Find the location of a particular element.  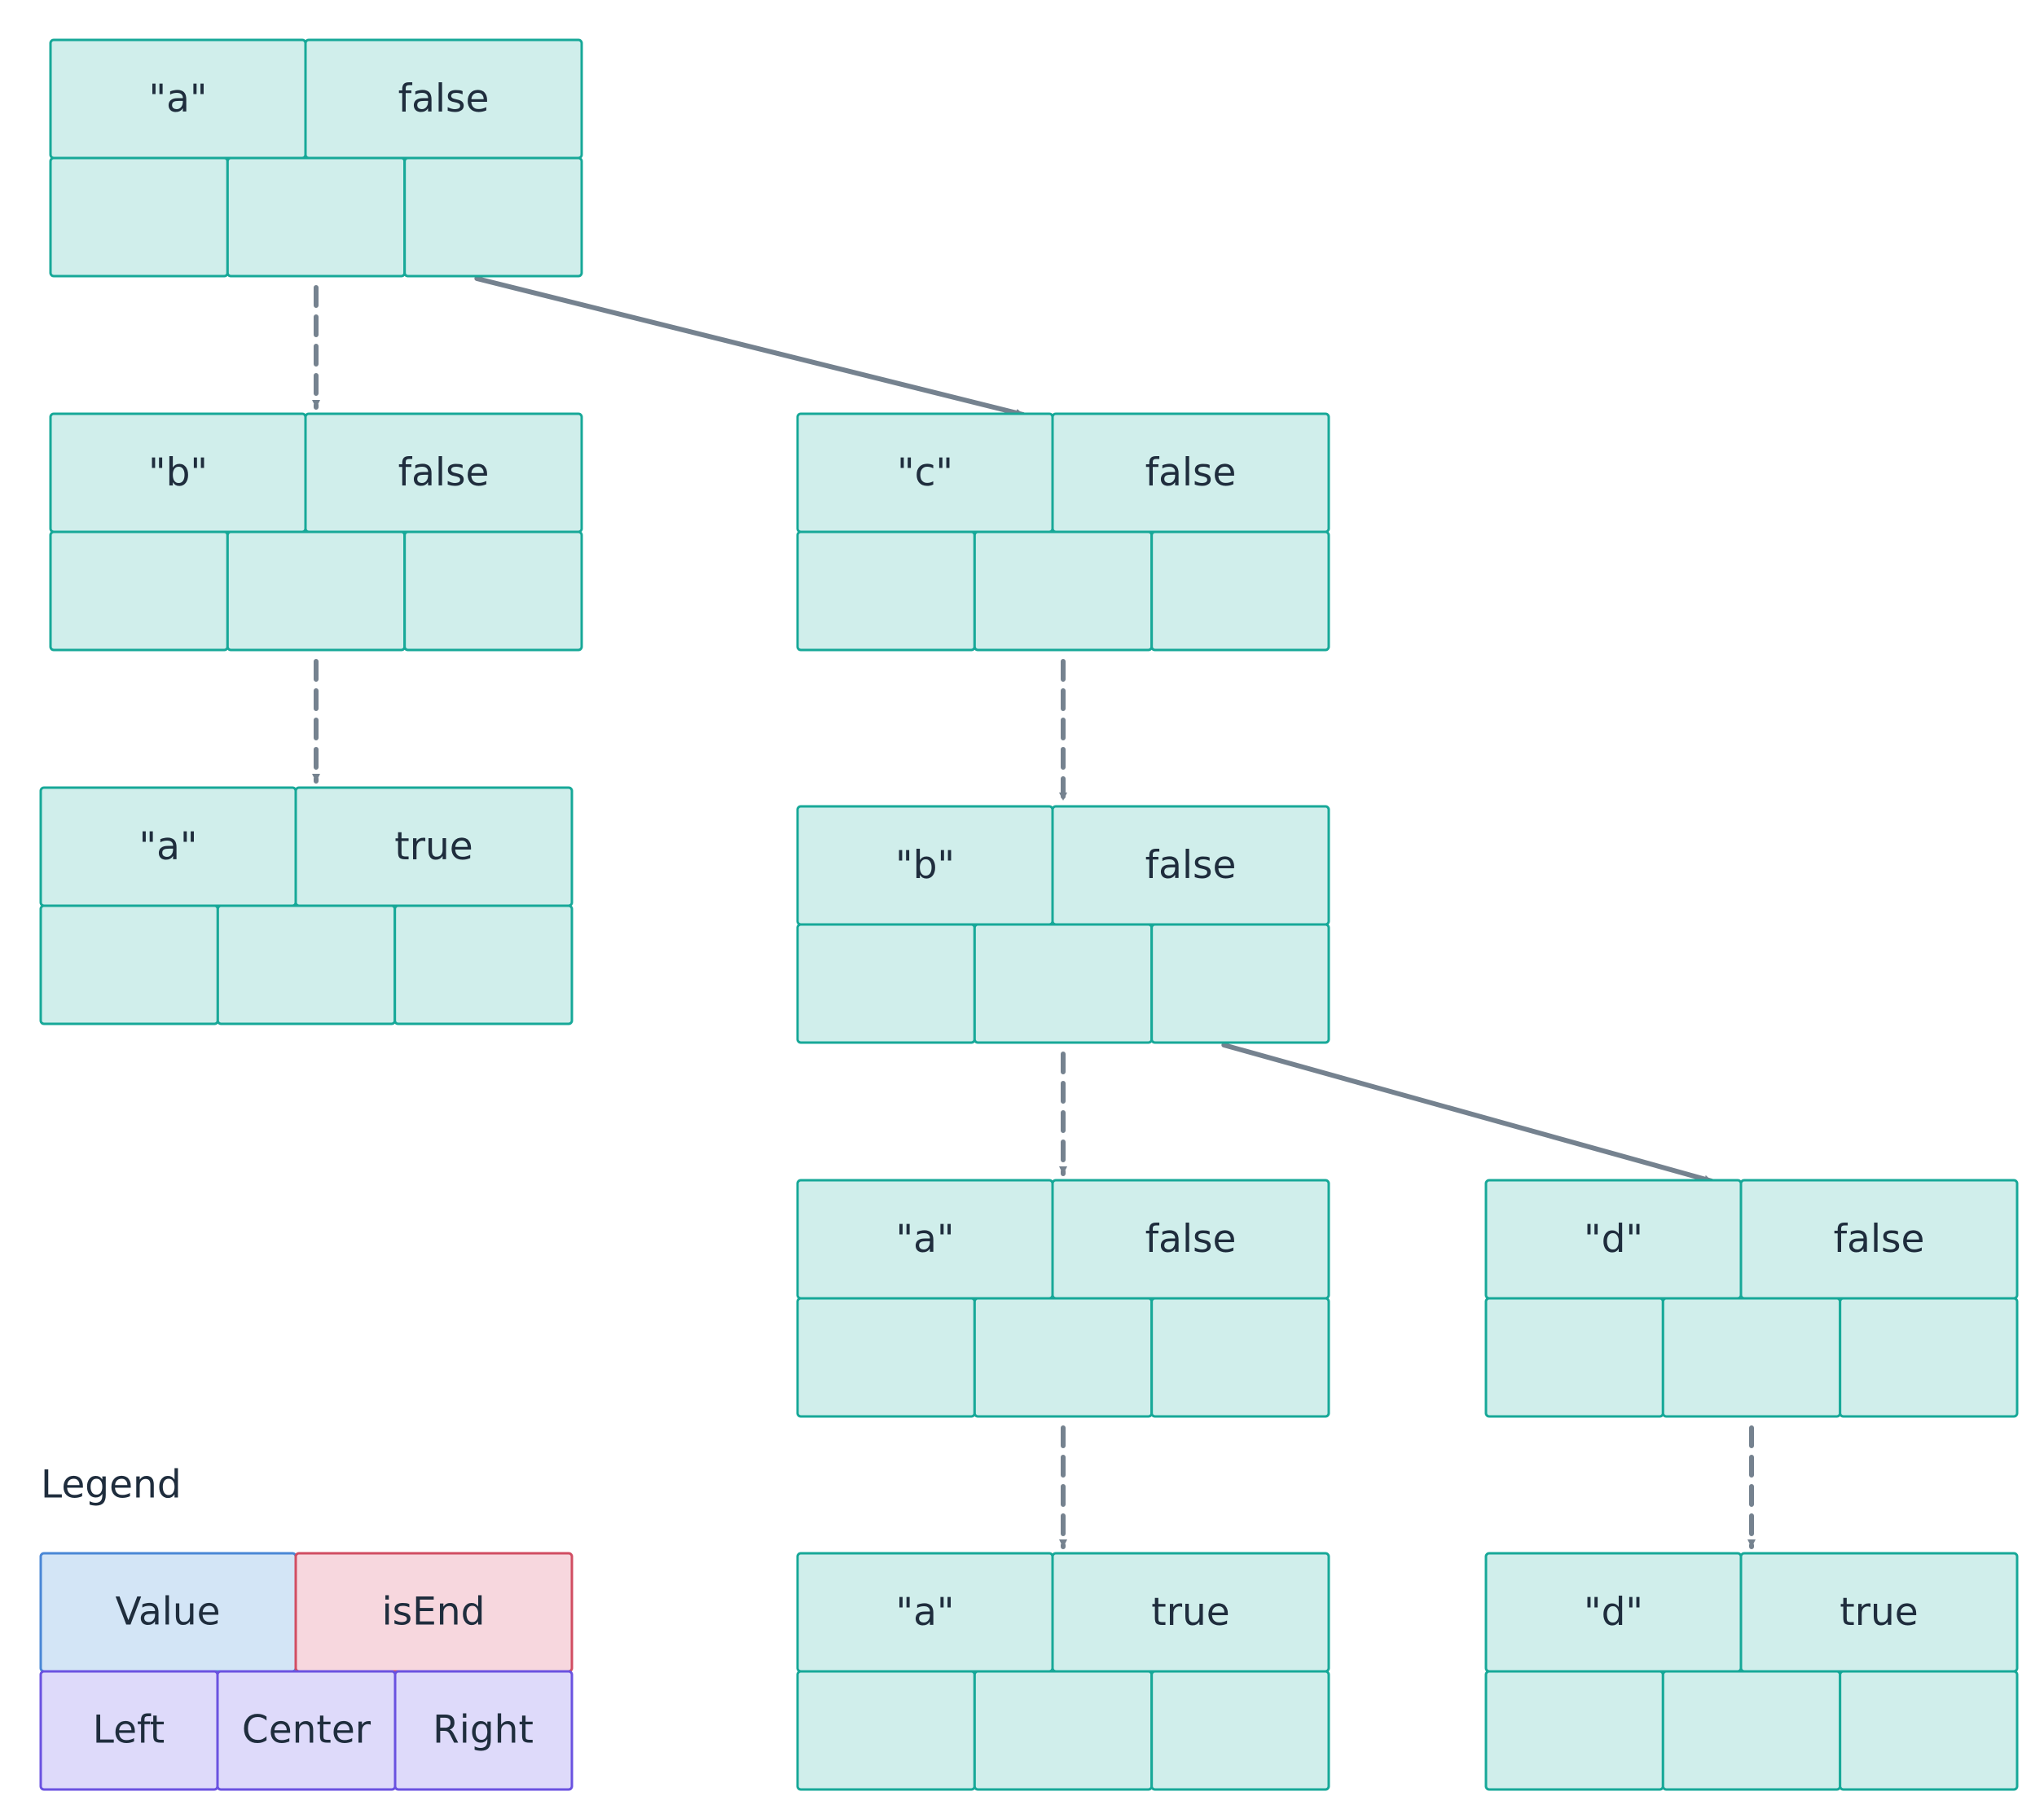

trie-node: "d" false is located at coordinates (1752, 1298).